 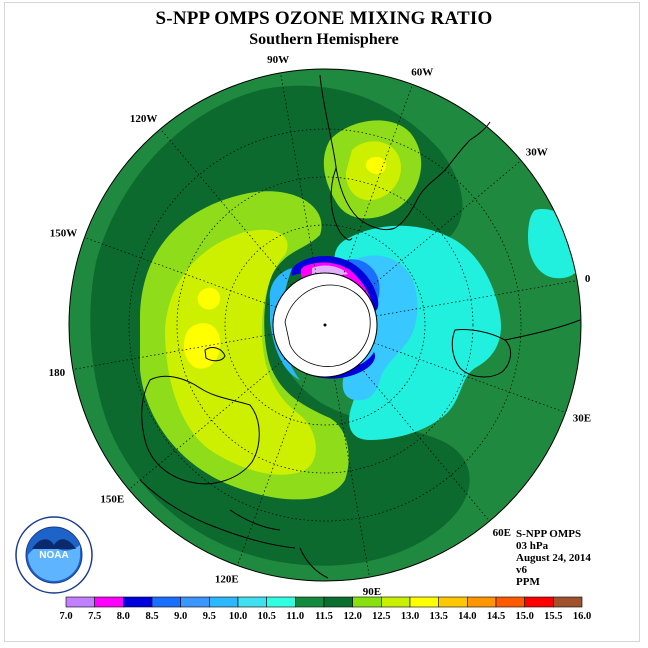 I want to click on page-title: S-NPP OMPS OZONE MIXING RATIO, so click(x=324, y=18).